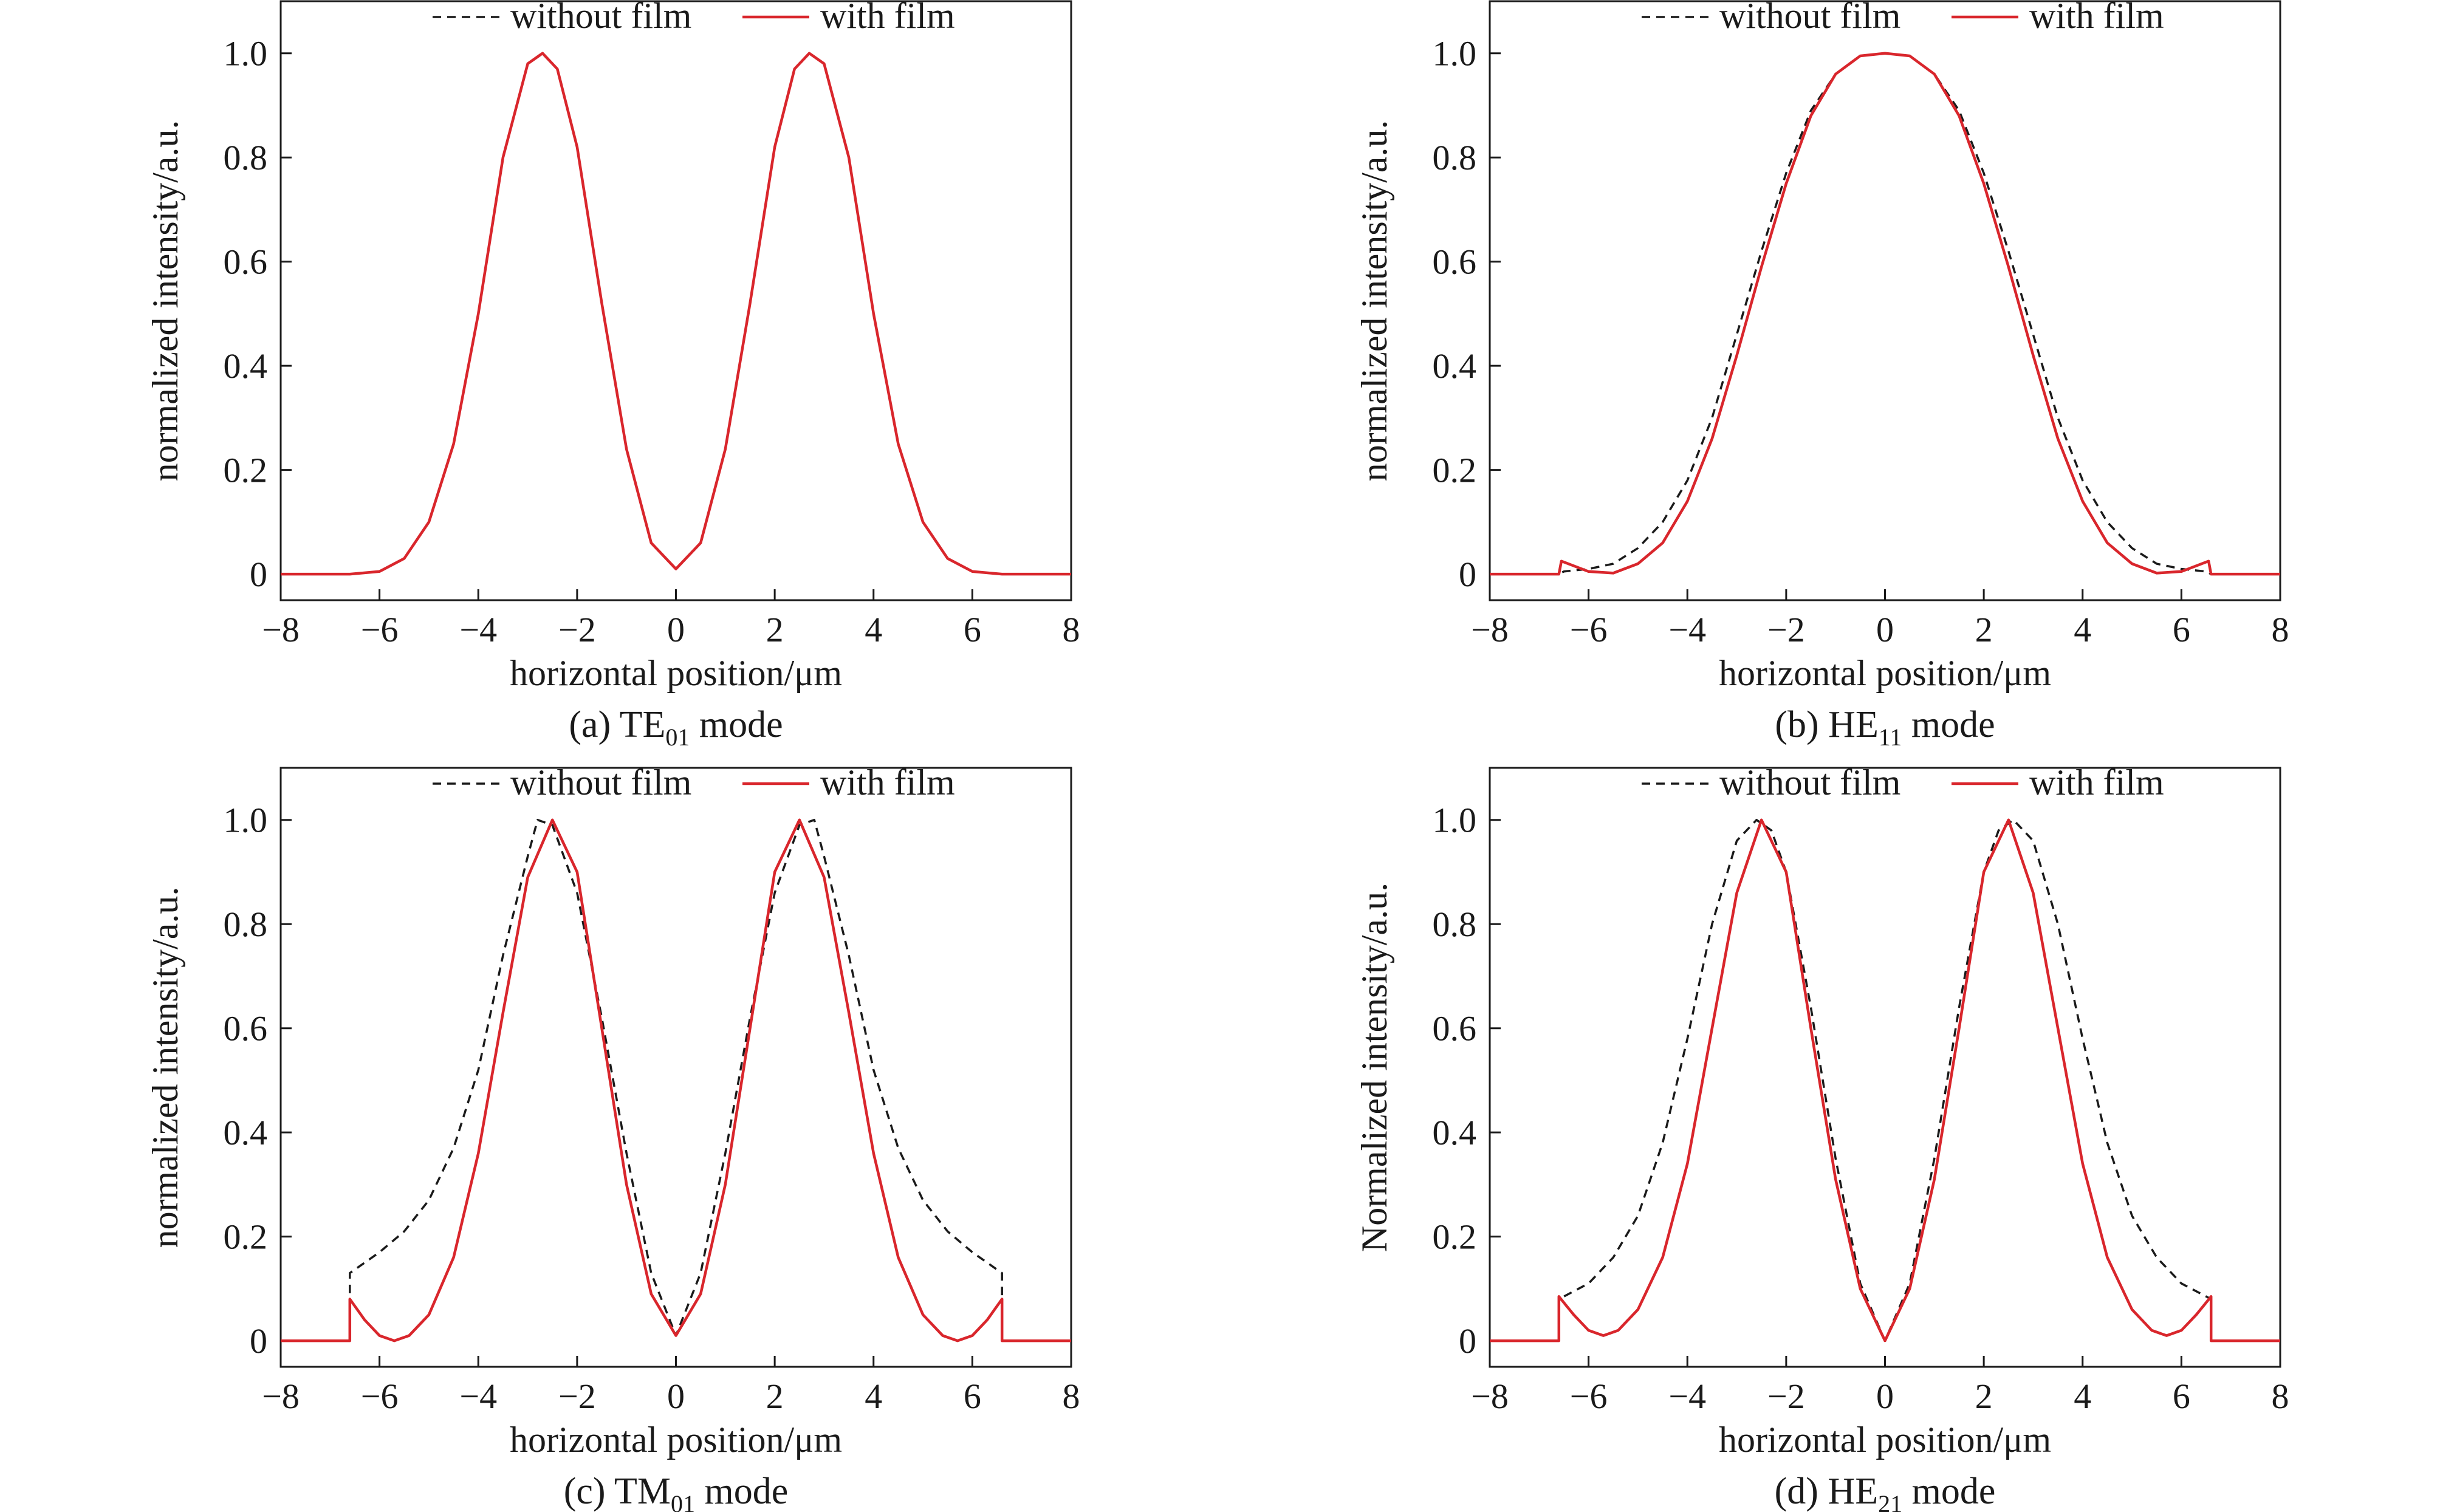 This screenshot has height=1512, width=2440. What do you see at coordinates (1885, 727) in the screenshot?
I see `panel-caption: (b) HE11 mode` at bounding box center [1885, 727].